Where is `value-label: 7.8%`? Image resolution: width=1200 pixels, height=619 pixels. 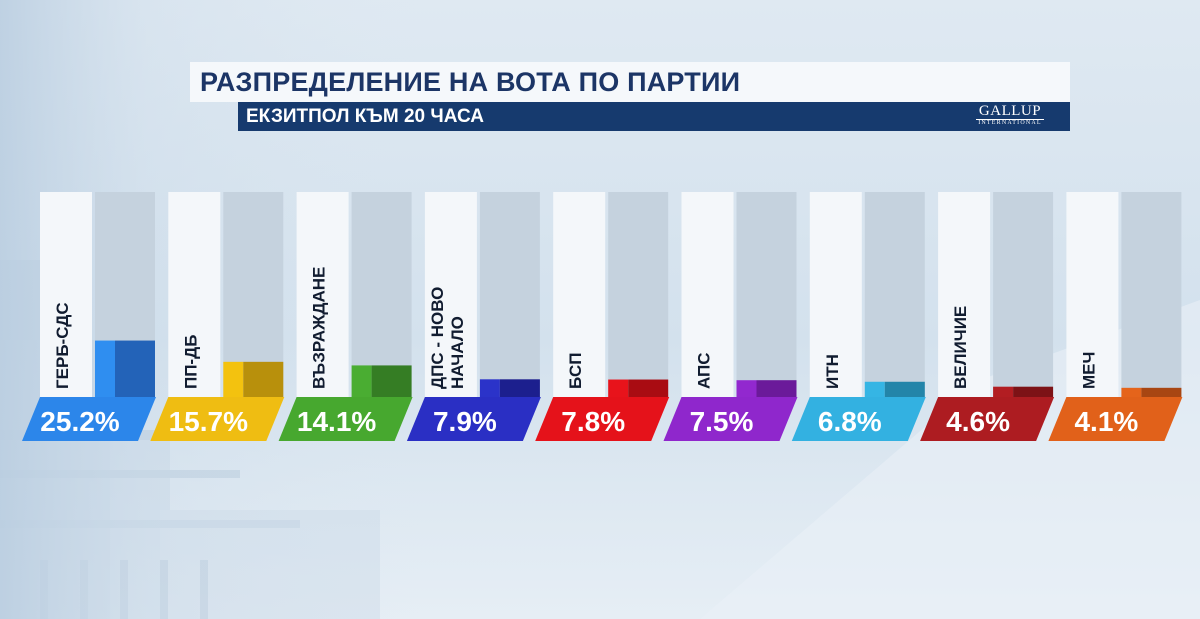
value-label: 7.8% is located at coordinates (593, 421).